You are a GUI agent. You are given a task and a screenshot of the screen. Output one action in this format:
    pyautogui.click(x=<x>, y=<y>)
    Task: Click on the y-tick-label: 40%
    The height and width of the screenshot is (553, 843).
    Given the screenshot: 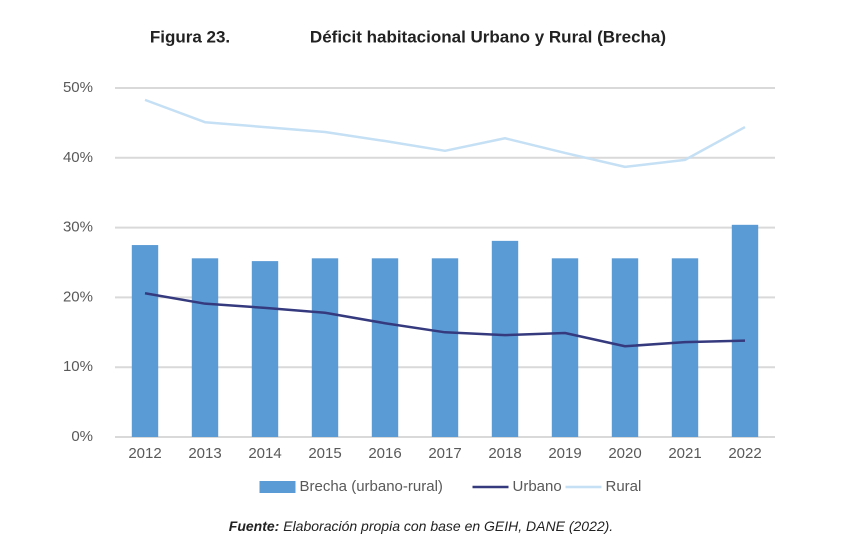 What is the action you would take?
    pyautogui.click(x=78, y=157)
    